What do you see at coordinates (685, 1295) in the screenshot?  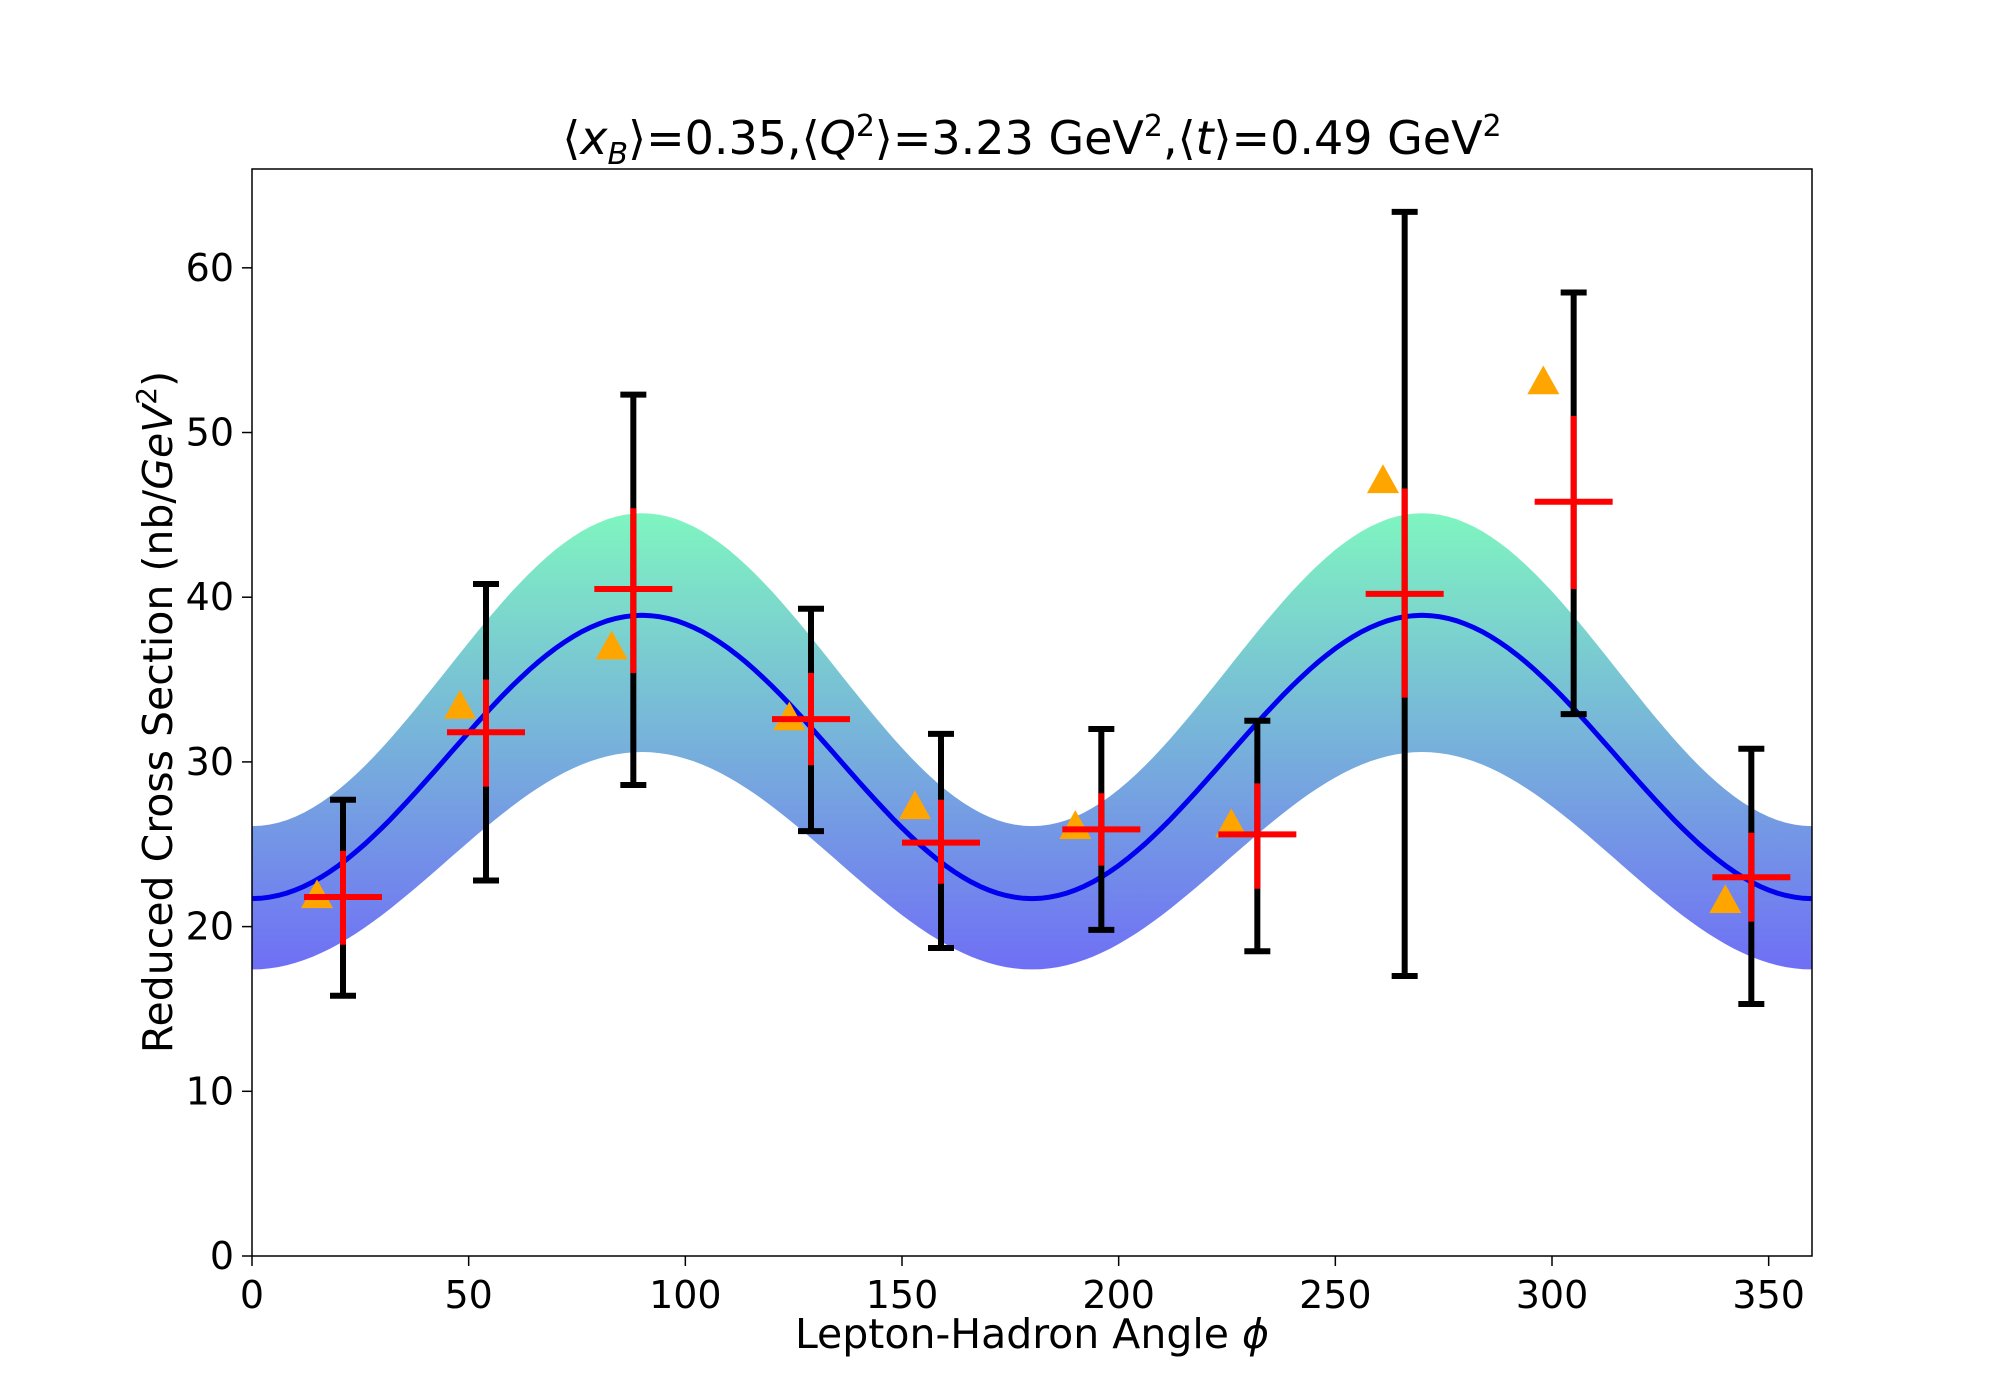 I see `x-tick-label: 100` at bounding box center [685, 1295].